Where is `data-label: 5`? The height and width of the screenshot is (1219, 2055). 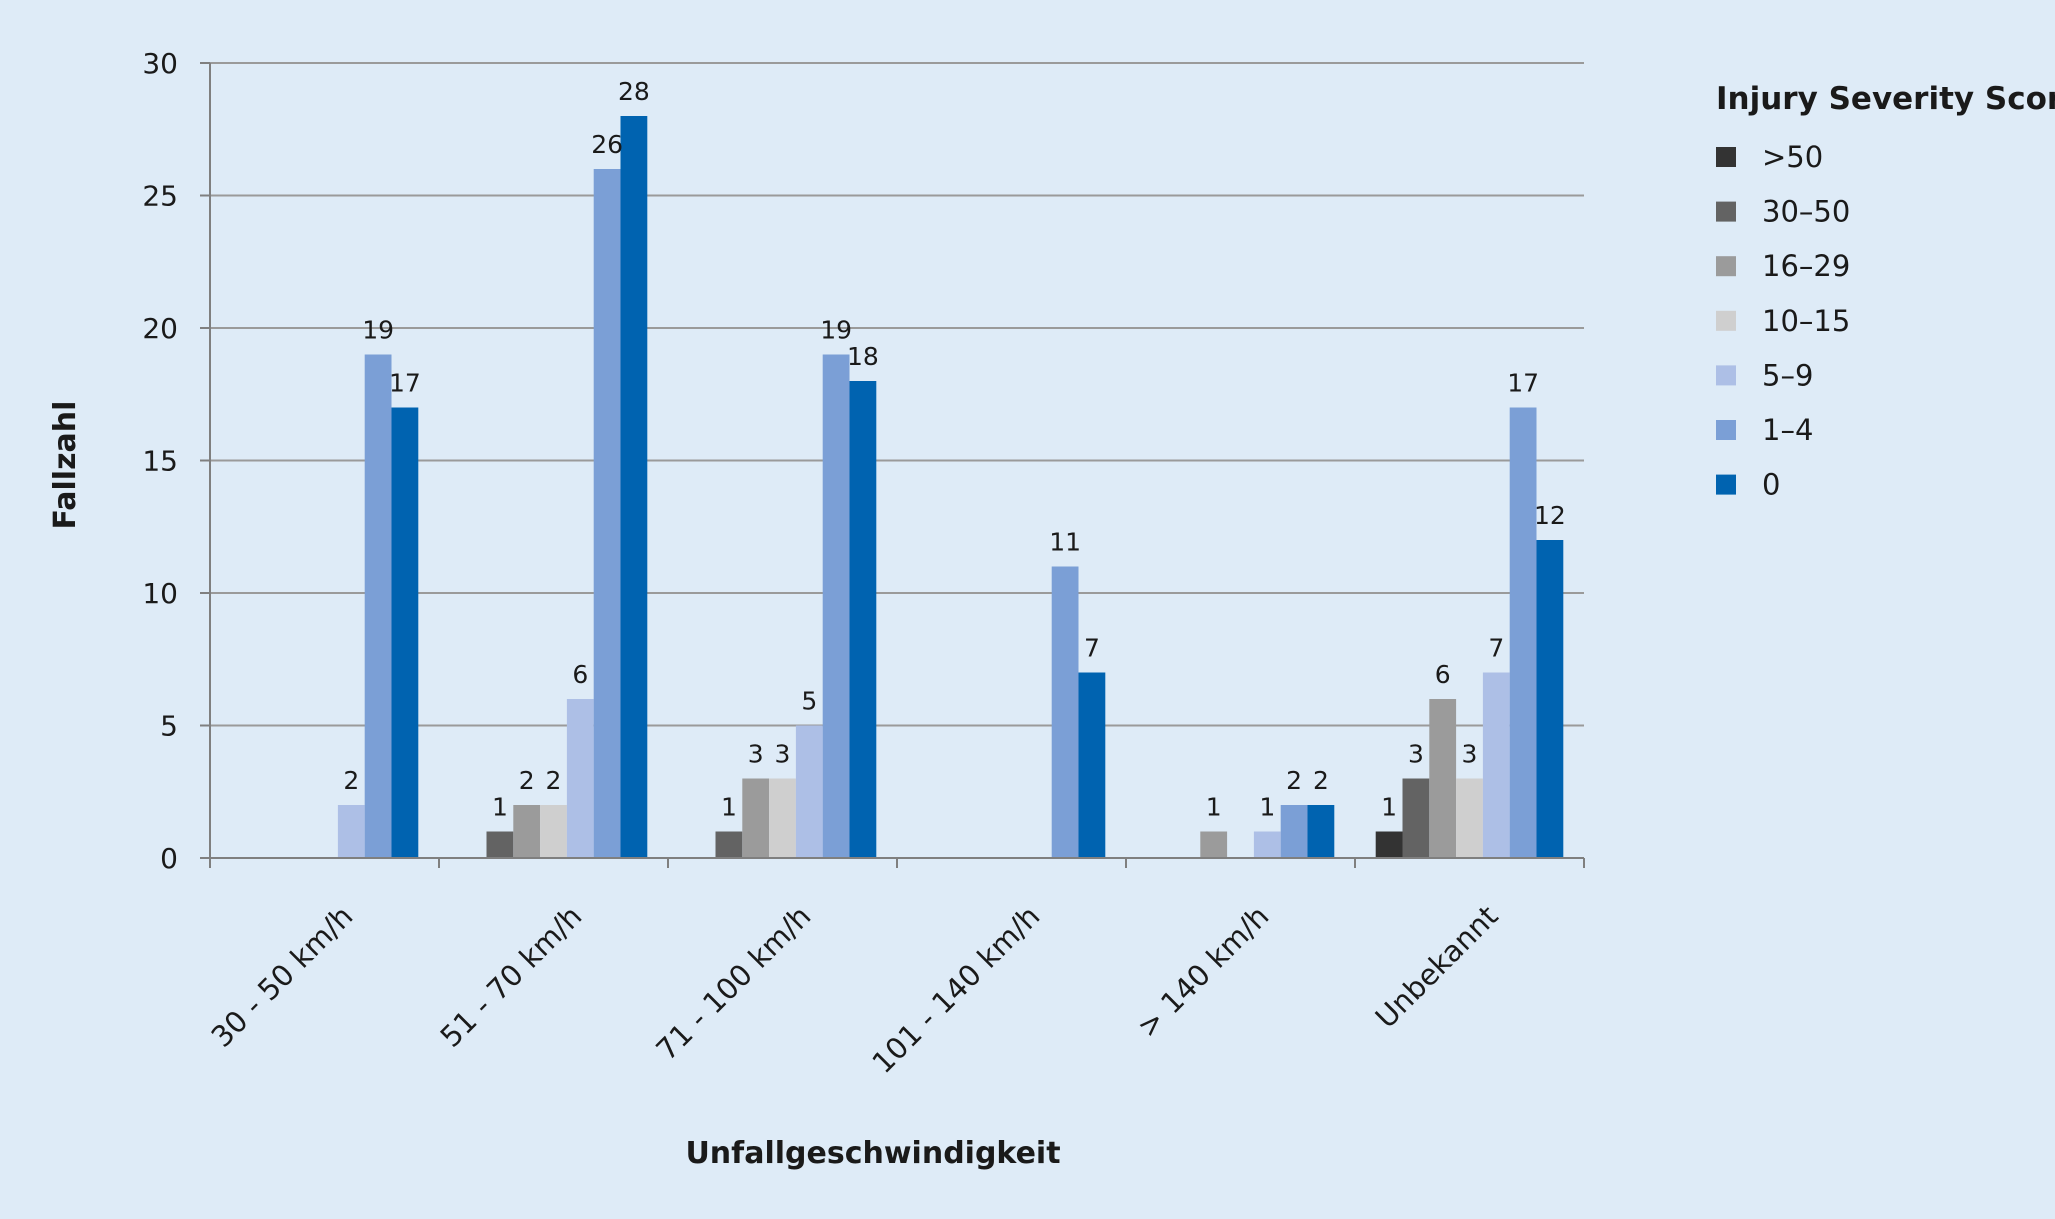
data-label: 5 is located at coordinates (809, 701).